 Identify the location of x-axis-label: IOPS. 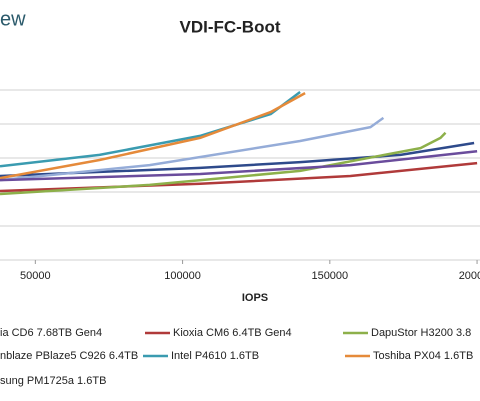
(255, 298).